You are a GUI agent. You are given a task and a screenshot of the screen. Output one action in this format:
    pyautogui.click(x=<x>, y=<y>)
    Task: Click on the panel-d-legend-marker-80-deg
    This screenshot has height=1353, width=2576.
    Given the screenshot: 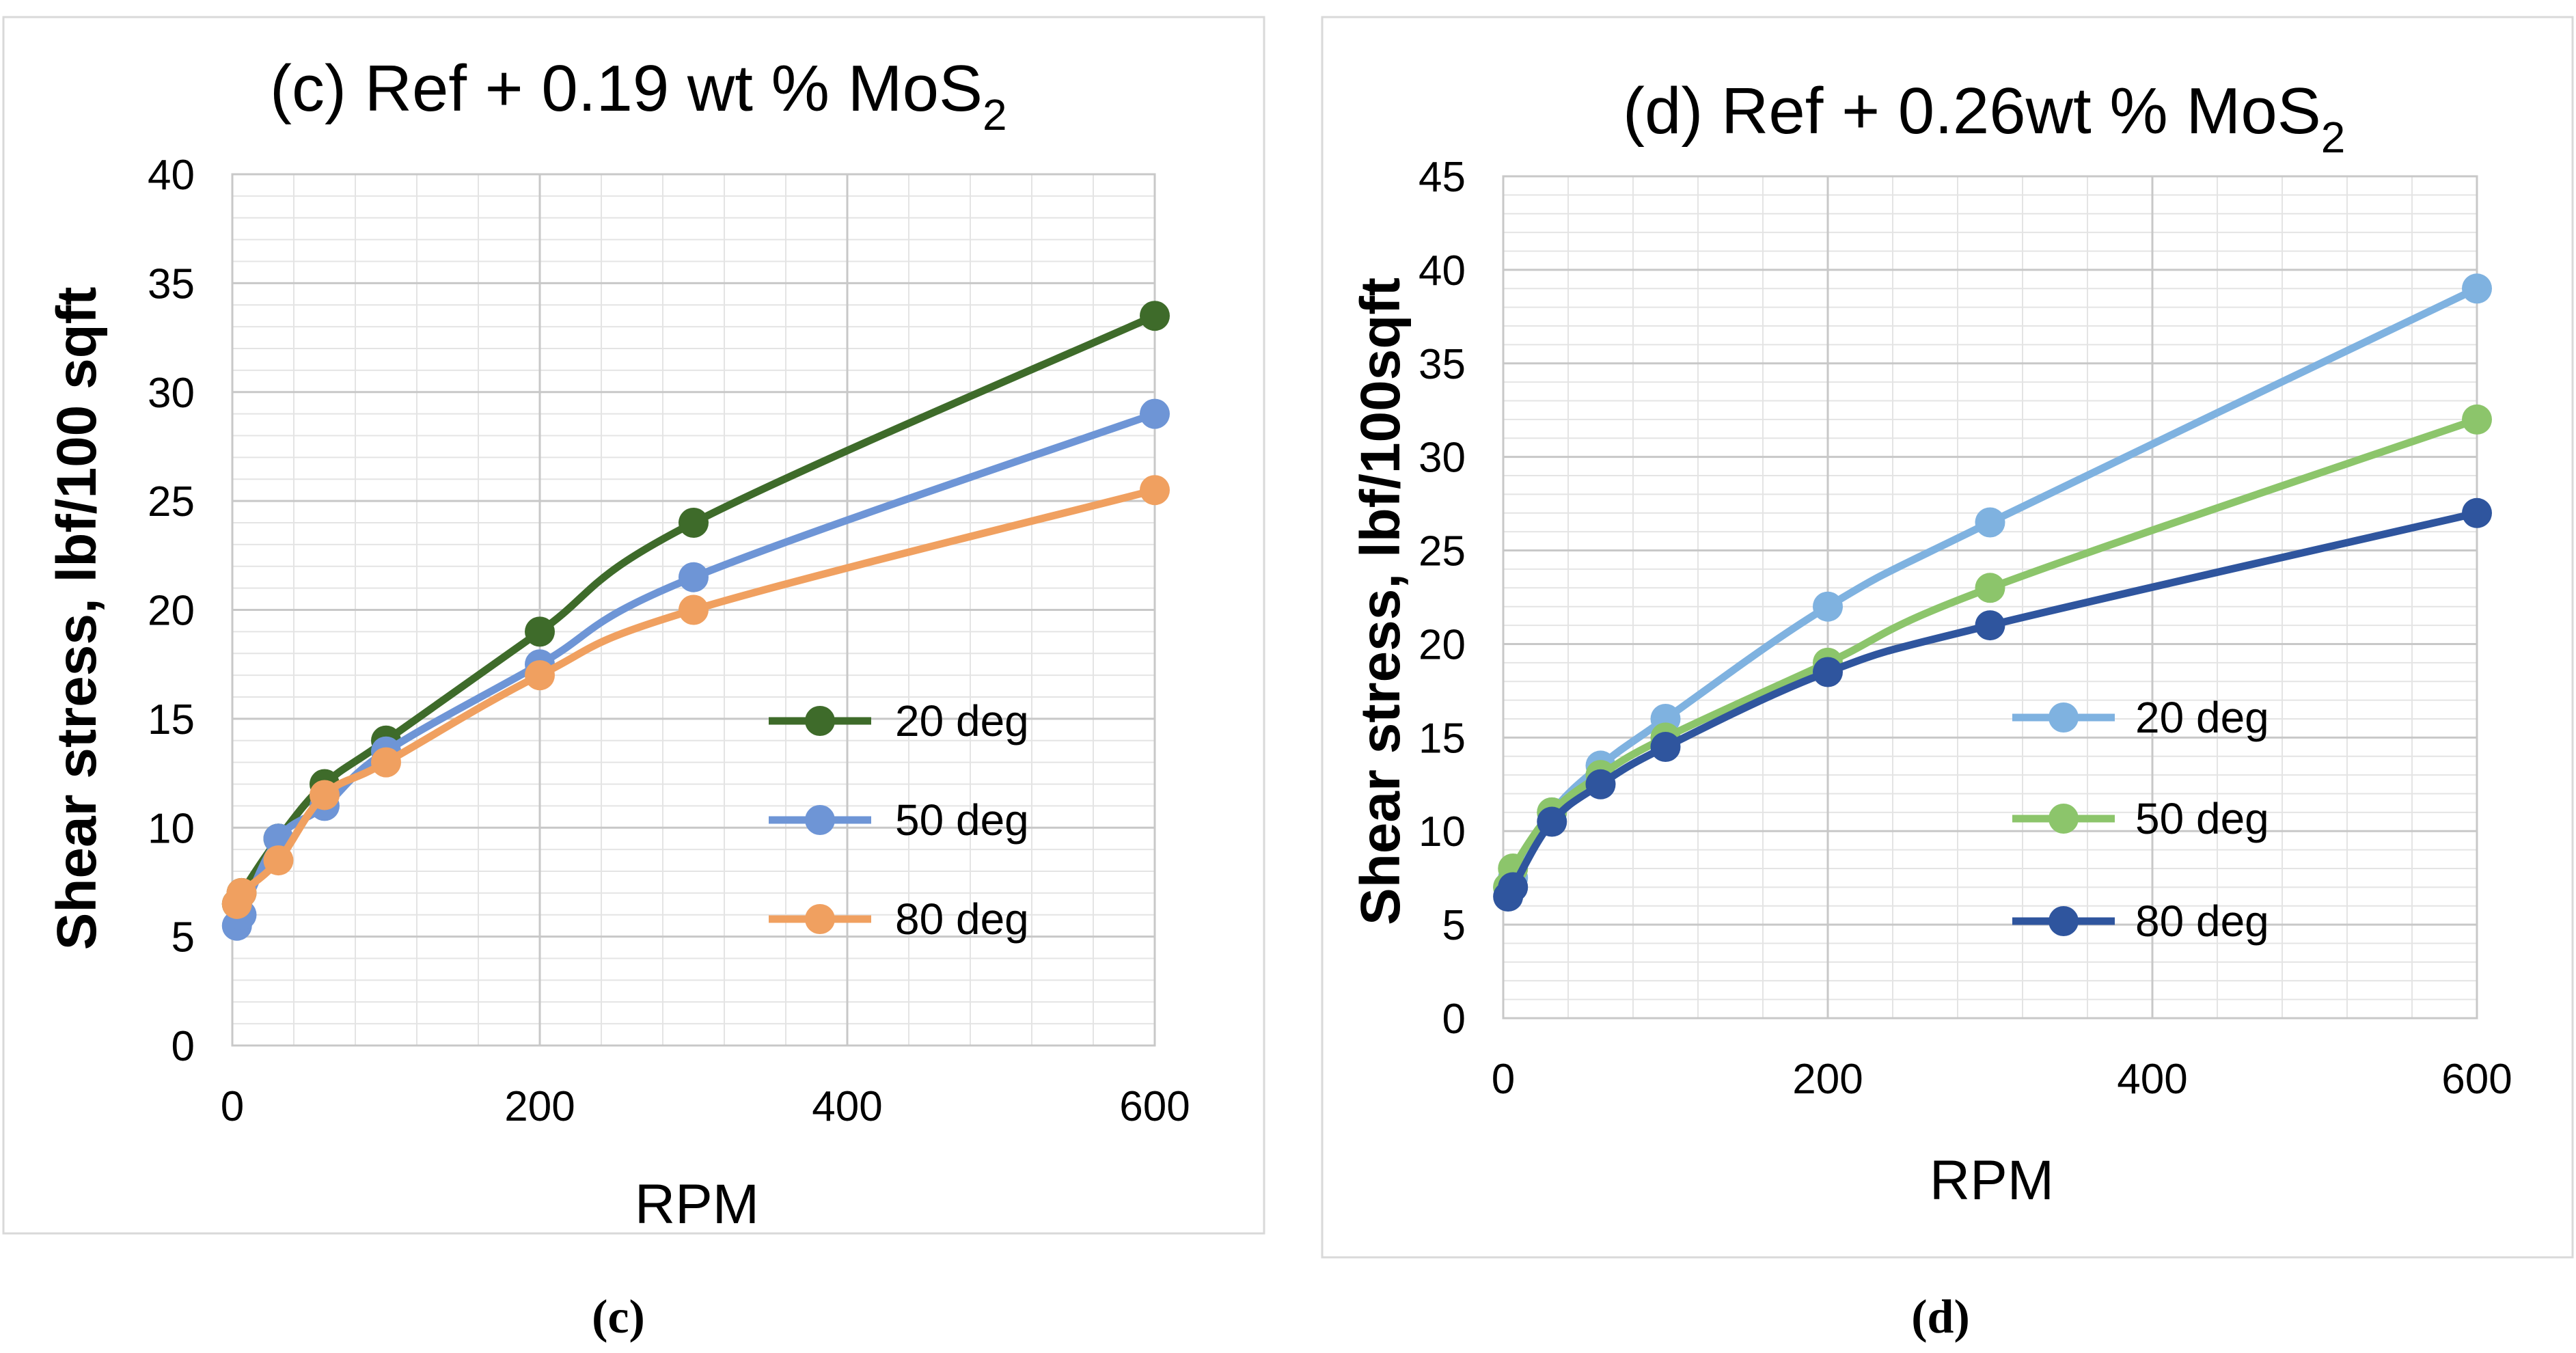 What is the action you would take?
    pyautogui.click(x=2064, y=921)
    